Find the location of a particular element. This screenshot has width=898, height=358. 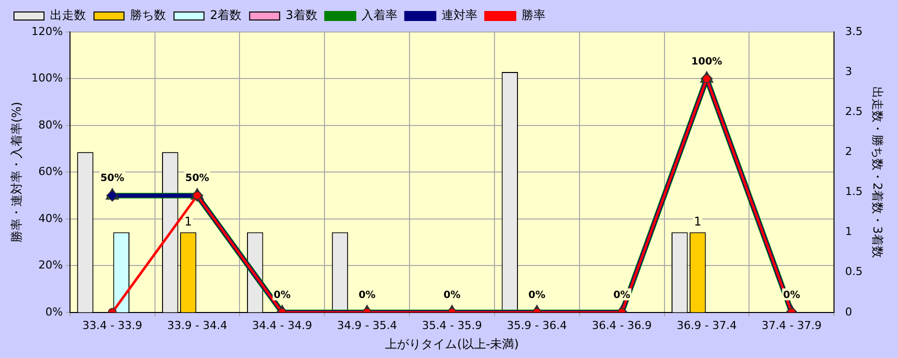

y2-tick-label: 2.5 is located at coordinates (854, 111).